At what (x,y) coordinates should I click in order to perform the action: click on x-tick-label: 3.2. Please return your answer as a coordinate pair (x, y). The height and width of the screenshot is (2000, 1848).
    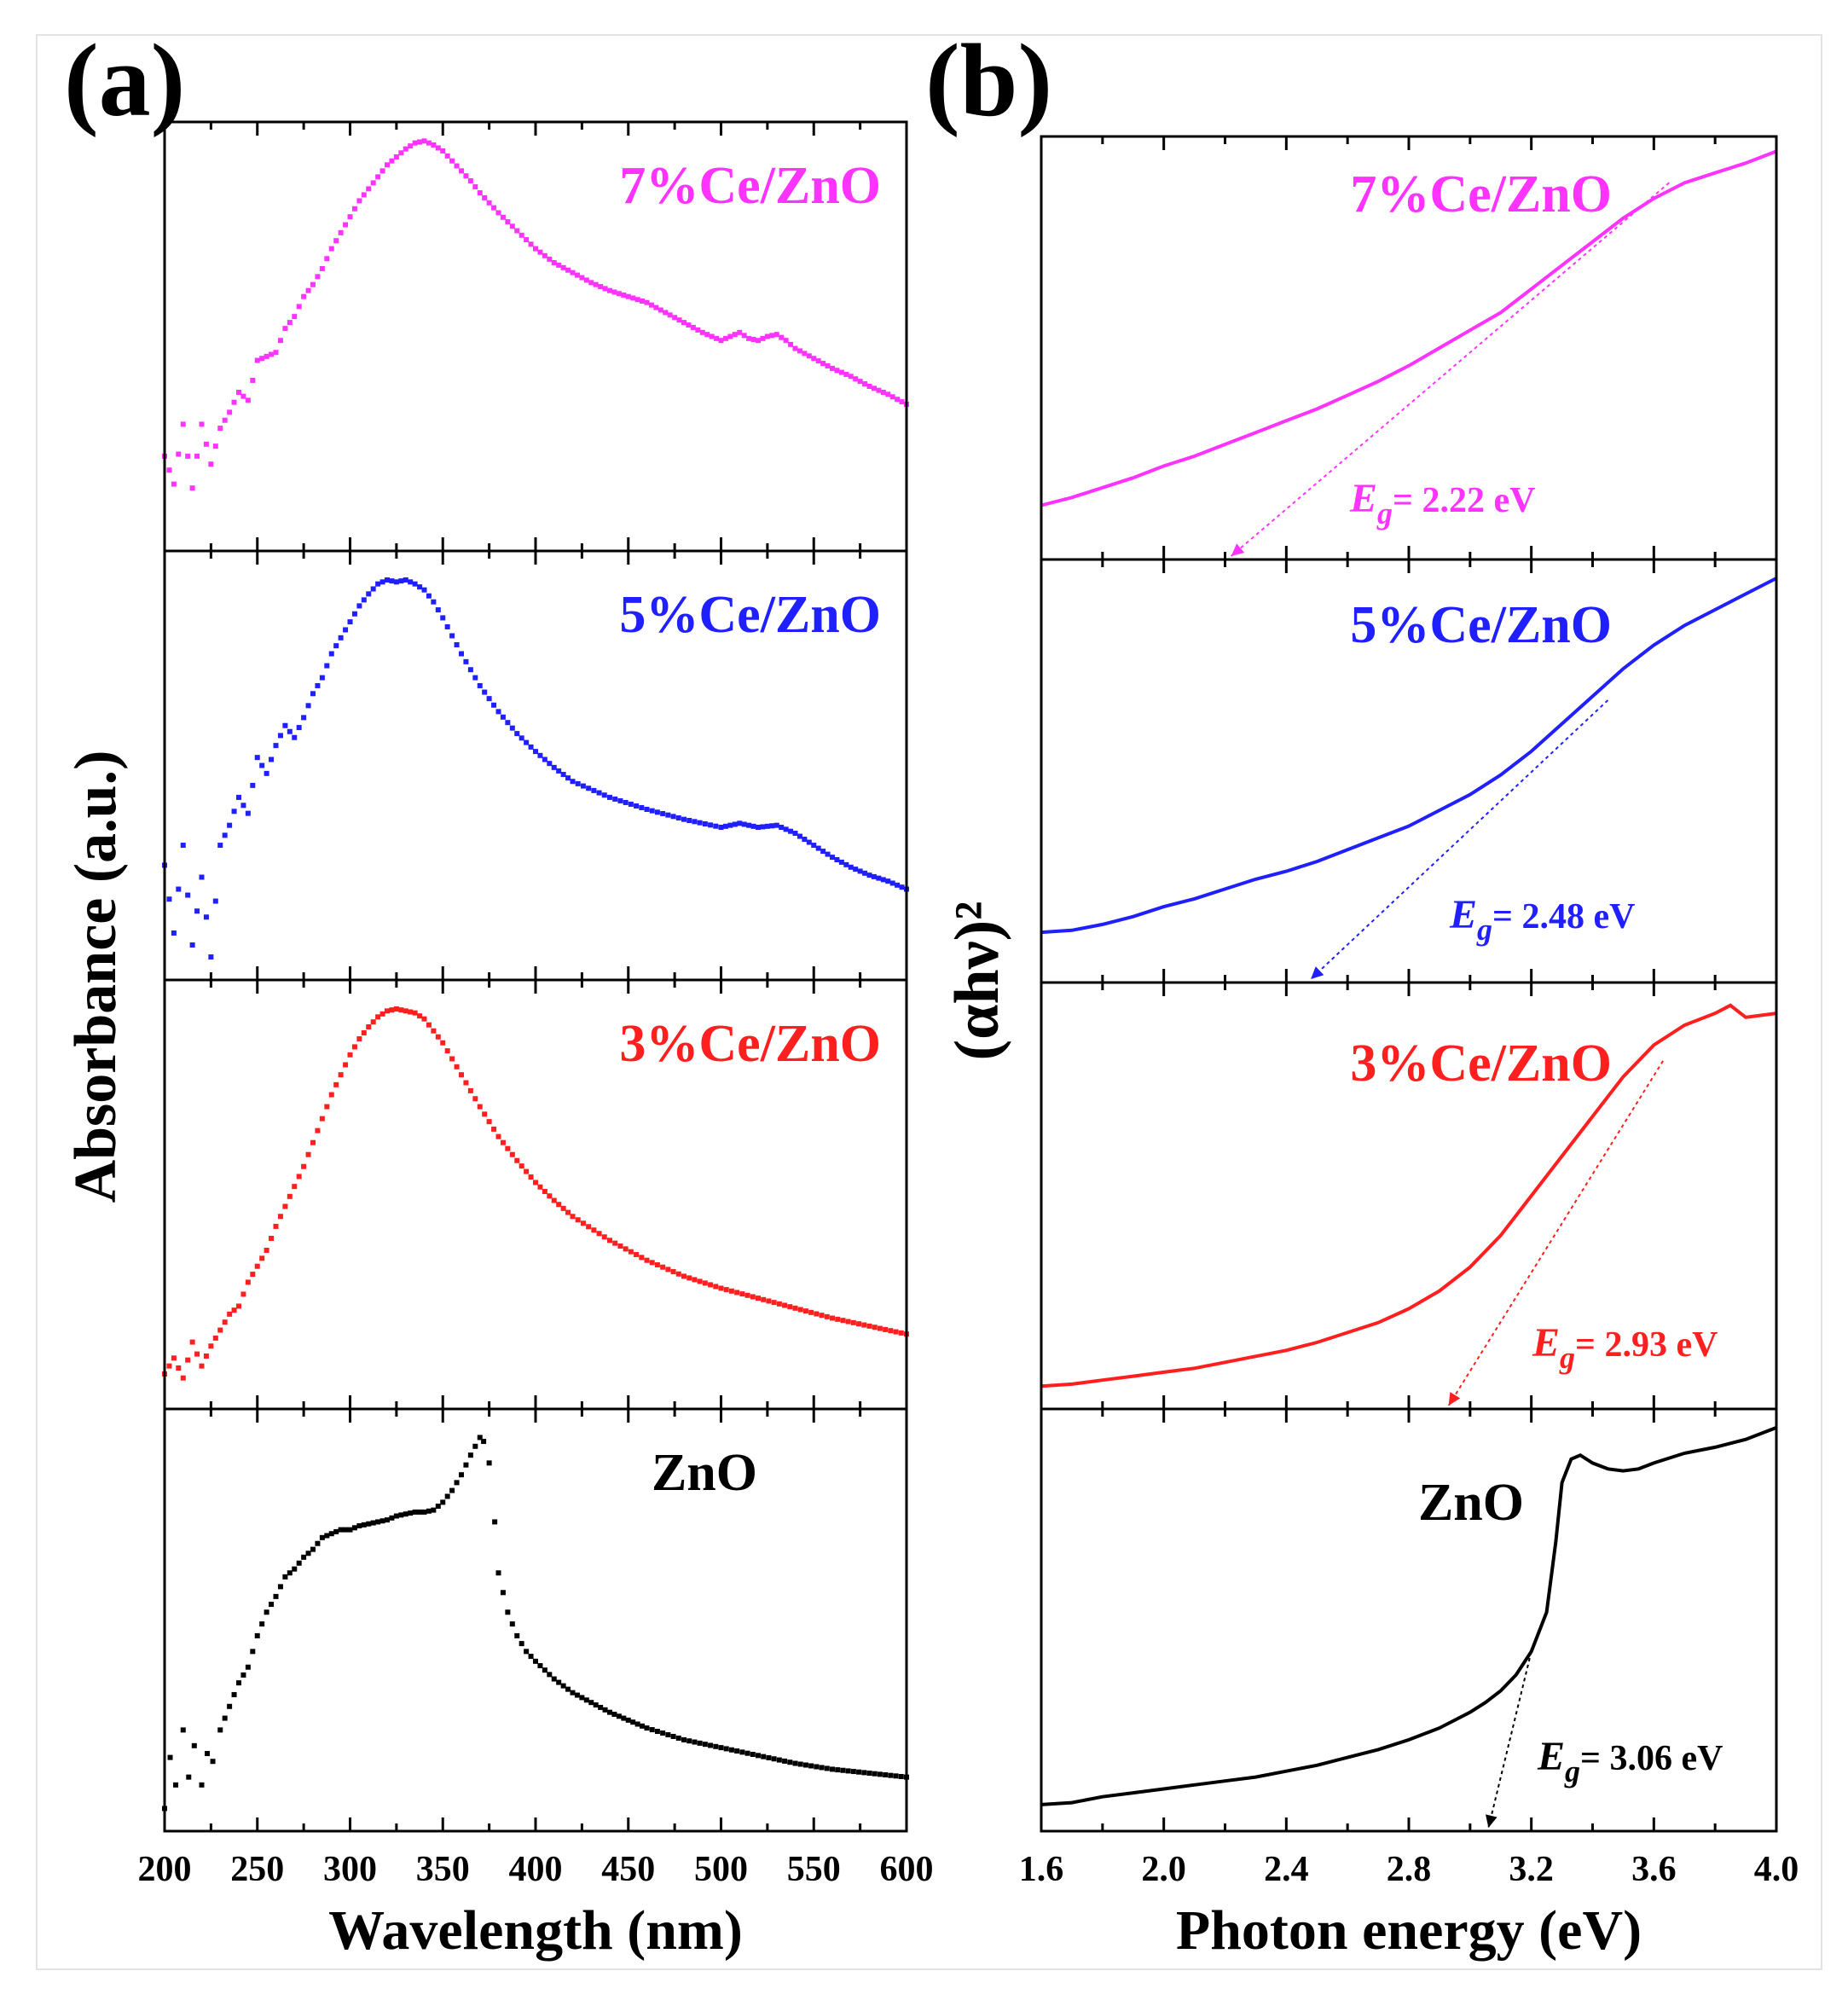
    Looking at the image, I should click on (1532, 1869).